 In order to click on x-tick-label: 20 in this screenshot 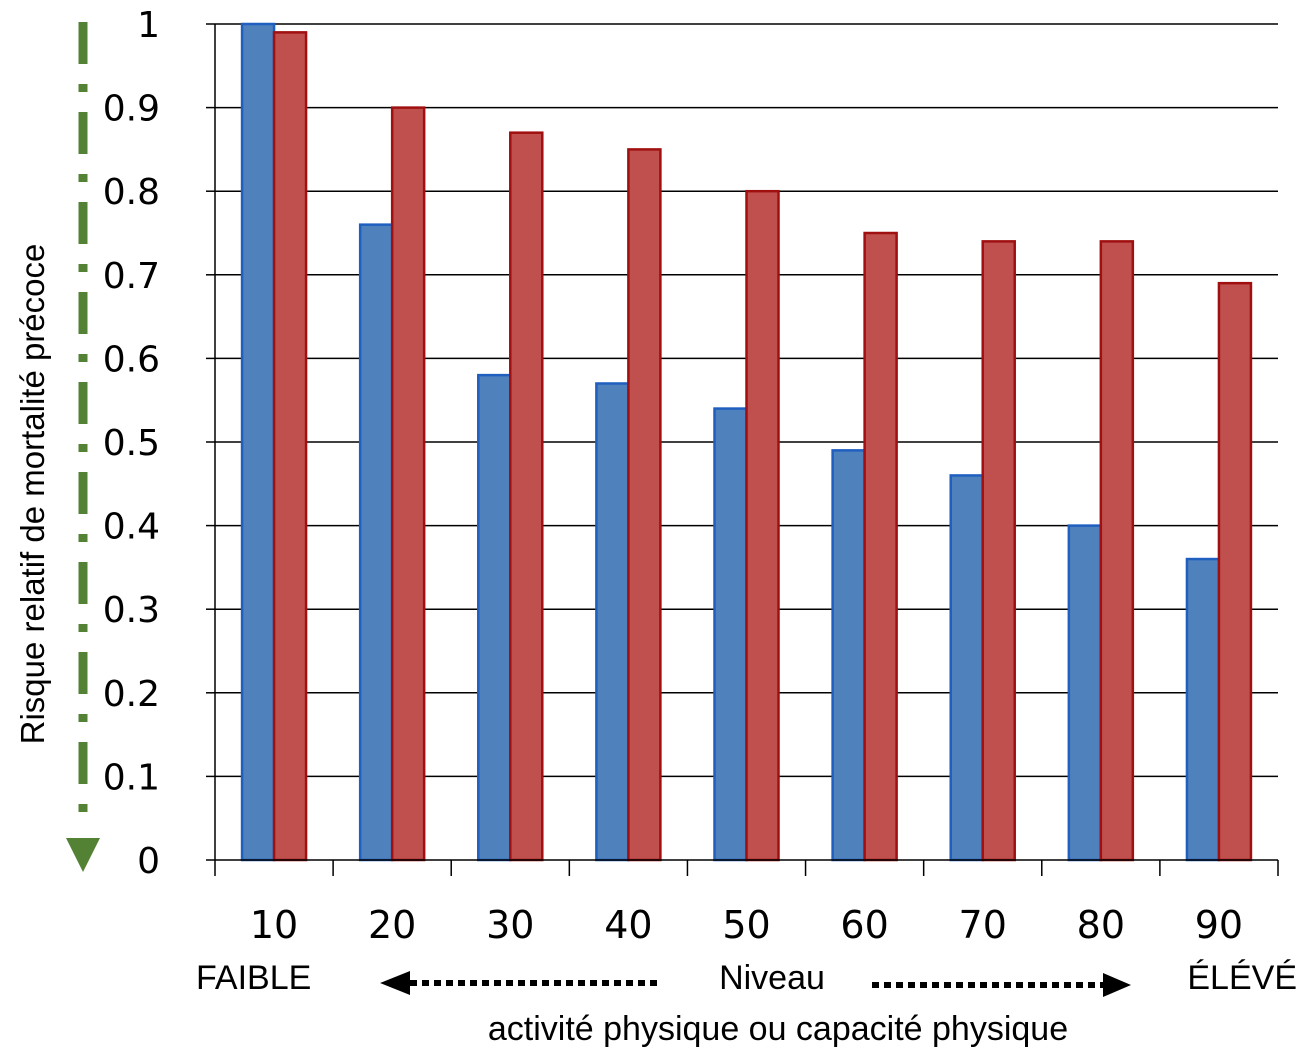, I will do `click(392, 925)`.